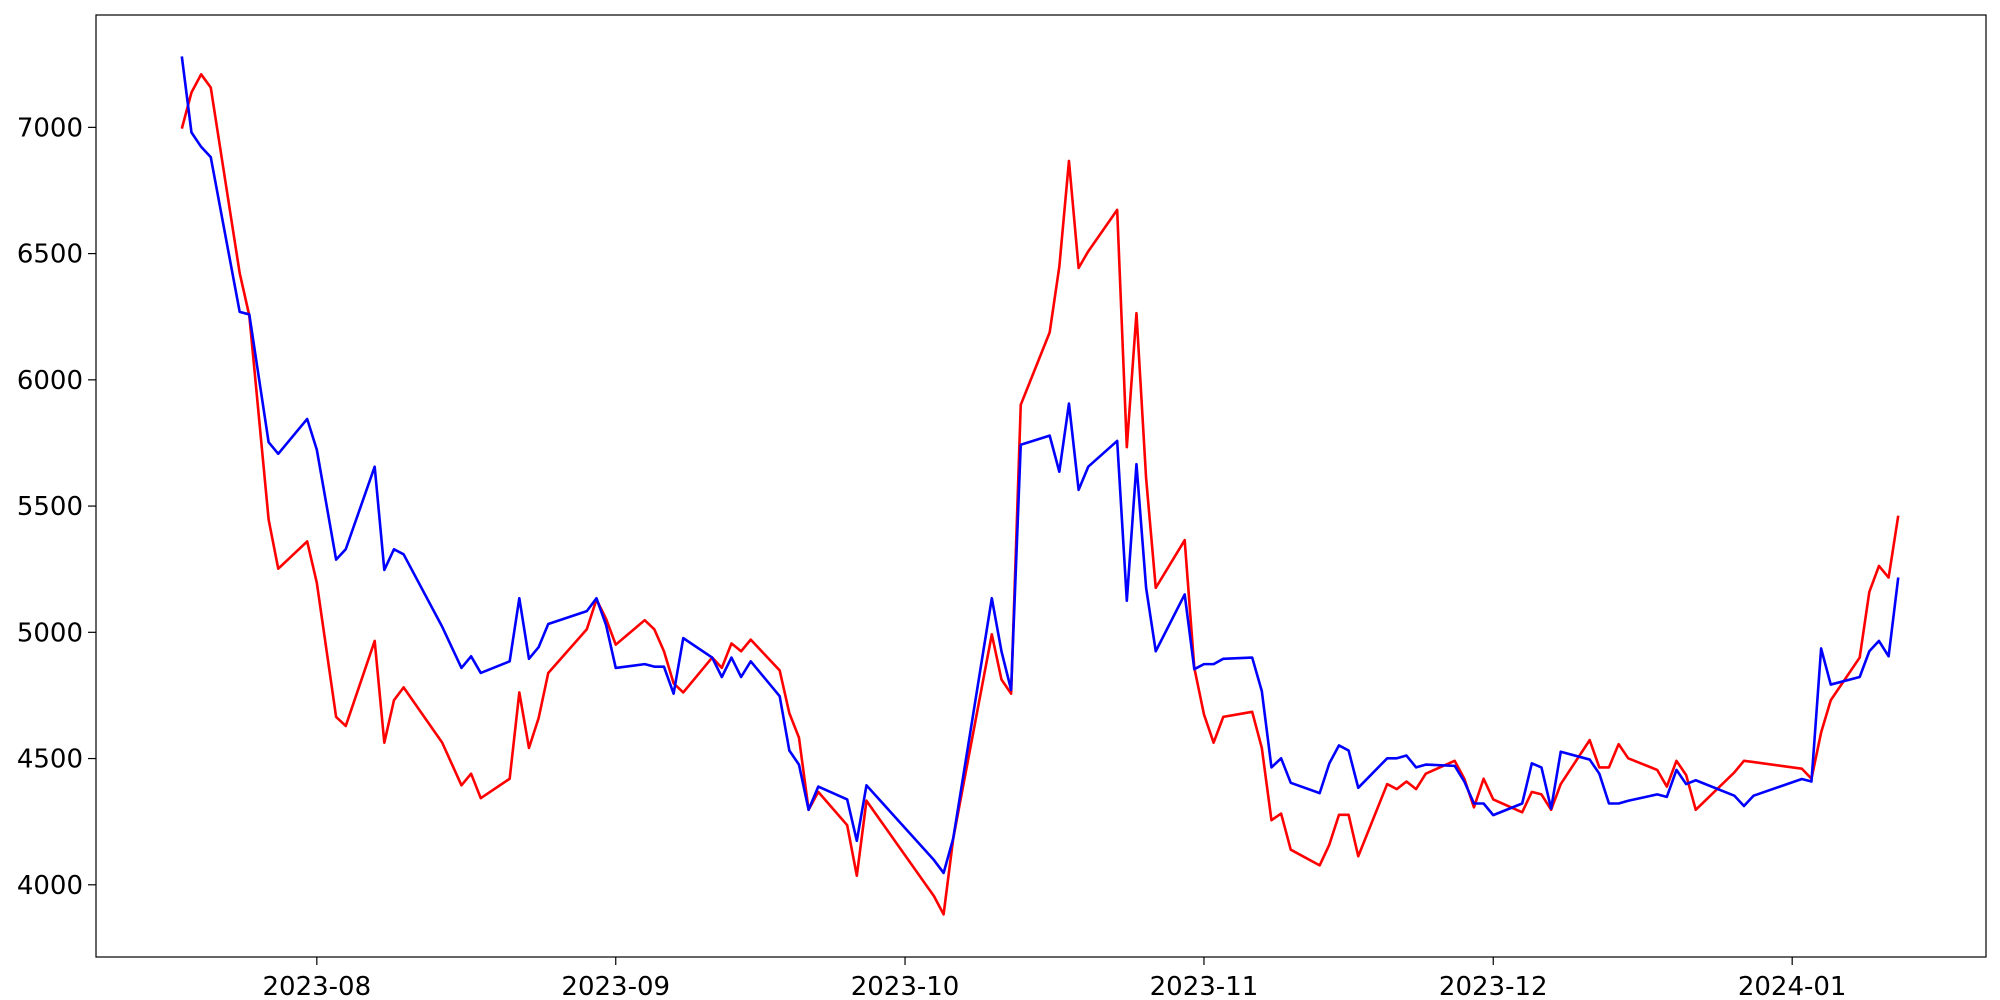 The height and width of the screenshot is (1000, 2000). Describe the element at coordinates (1792, 986) in the screenshot. I see `x-tick-label: 2024-01` at that location.